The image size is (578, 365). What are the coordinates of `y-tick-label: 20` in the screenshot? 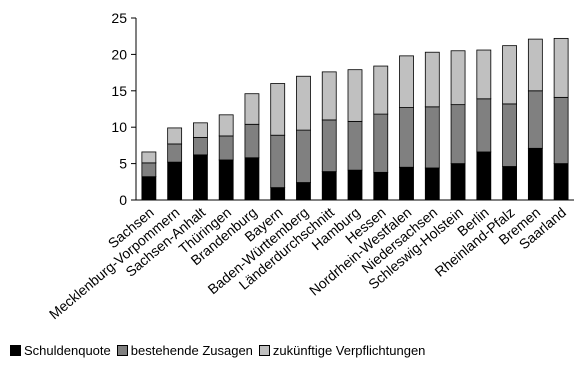 It's located at (119, 54).